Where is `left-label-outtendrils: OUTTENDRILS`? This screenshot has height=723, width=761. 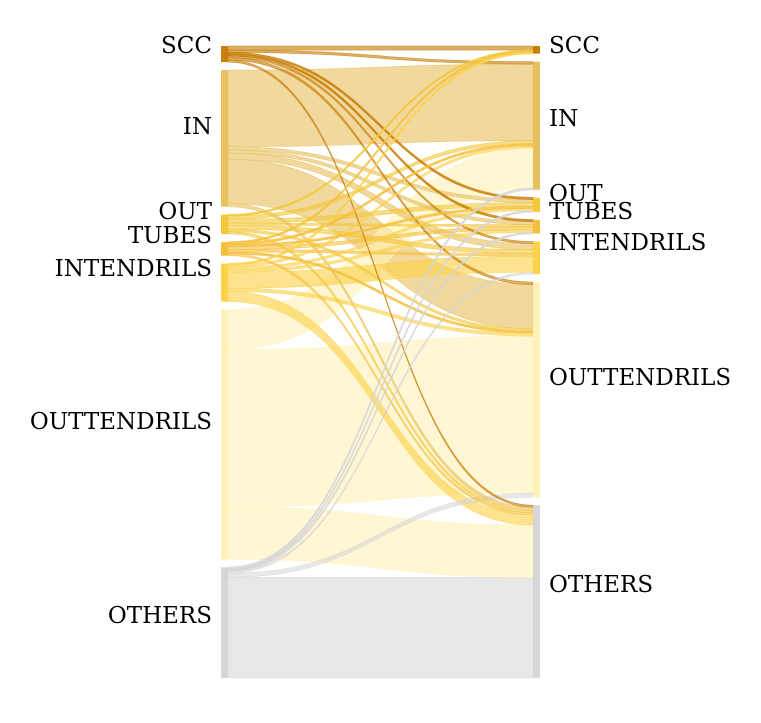 left-label-outtendrils: OUTTENDRILS is located at coordinates (121, 422).